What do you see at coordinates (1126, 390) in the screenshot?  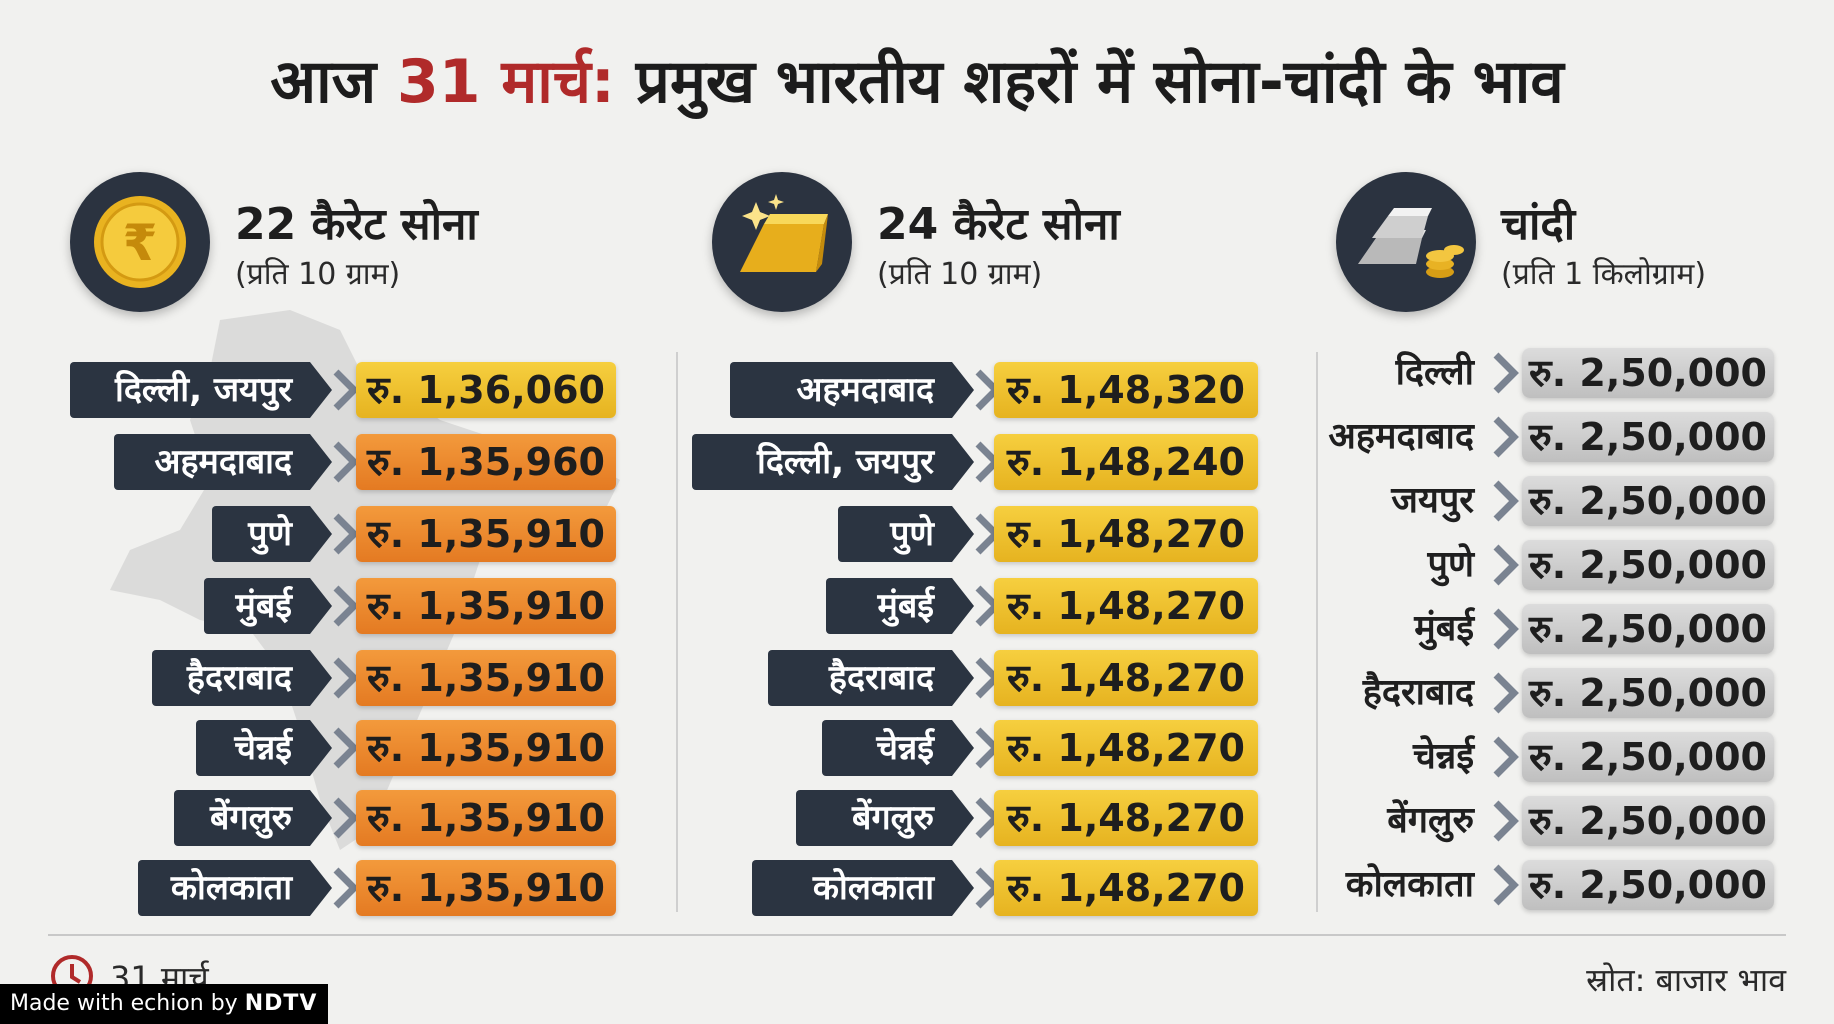 I see `price-value: रु. 1,48,320` at bounding box center [1126, 390].